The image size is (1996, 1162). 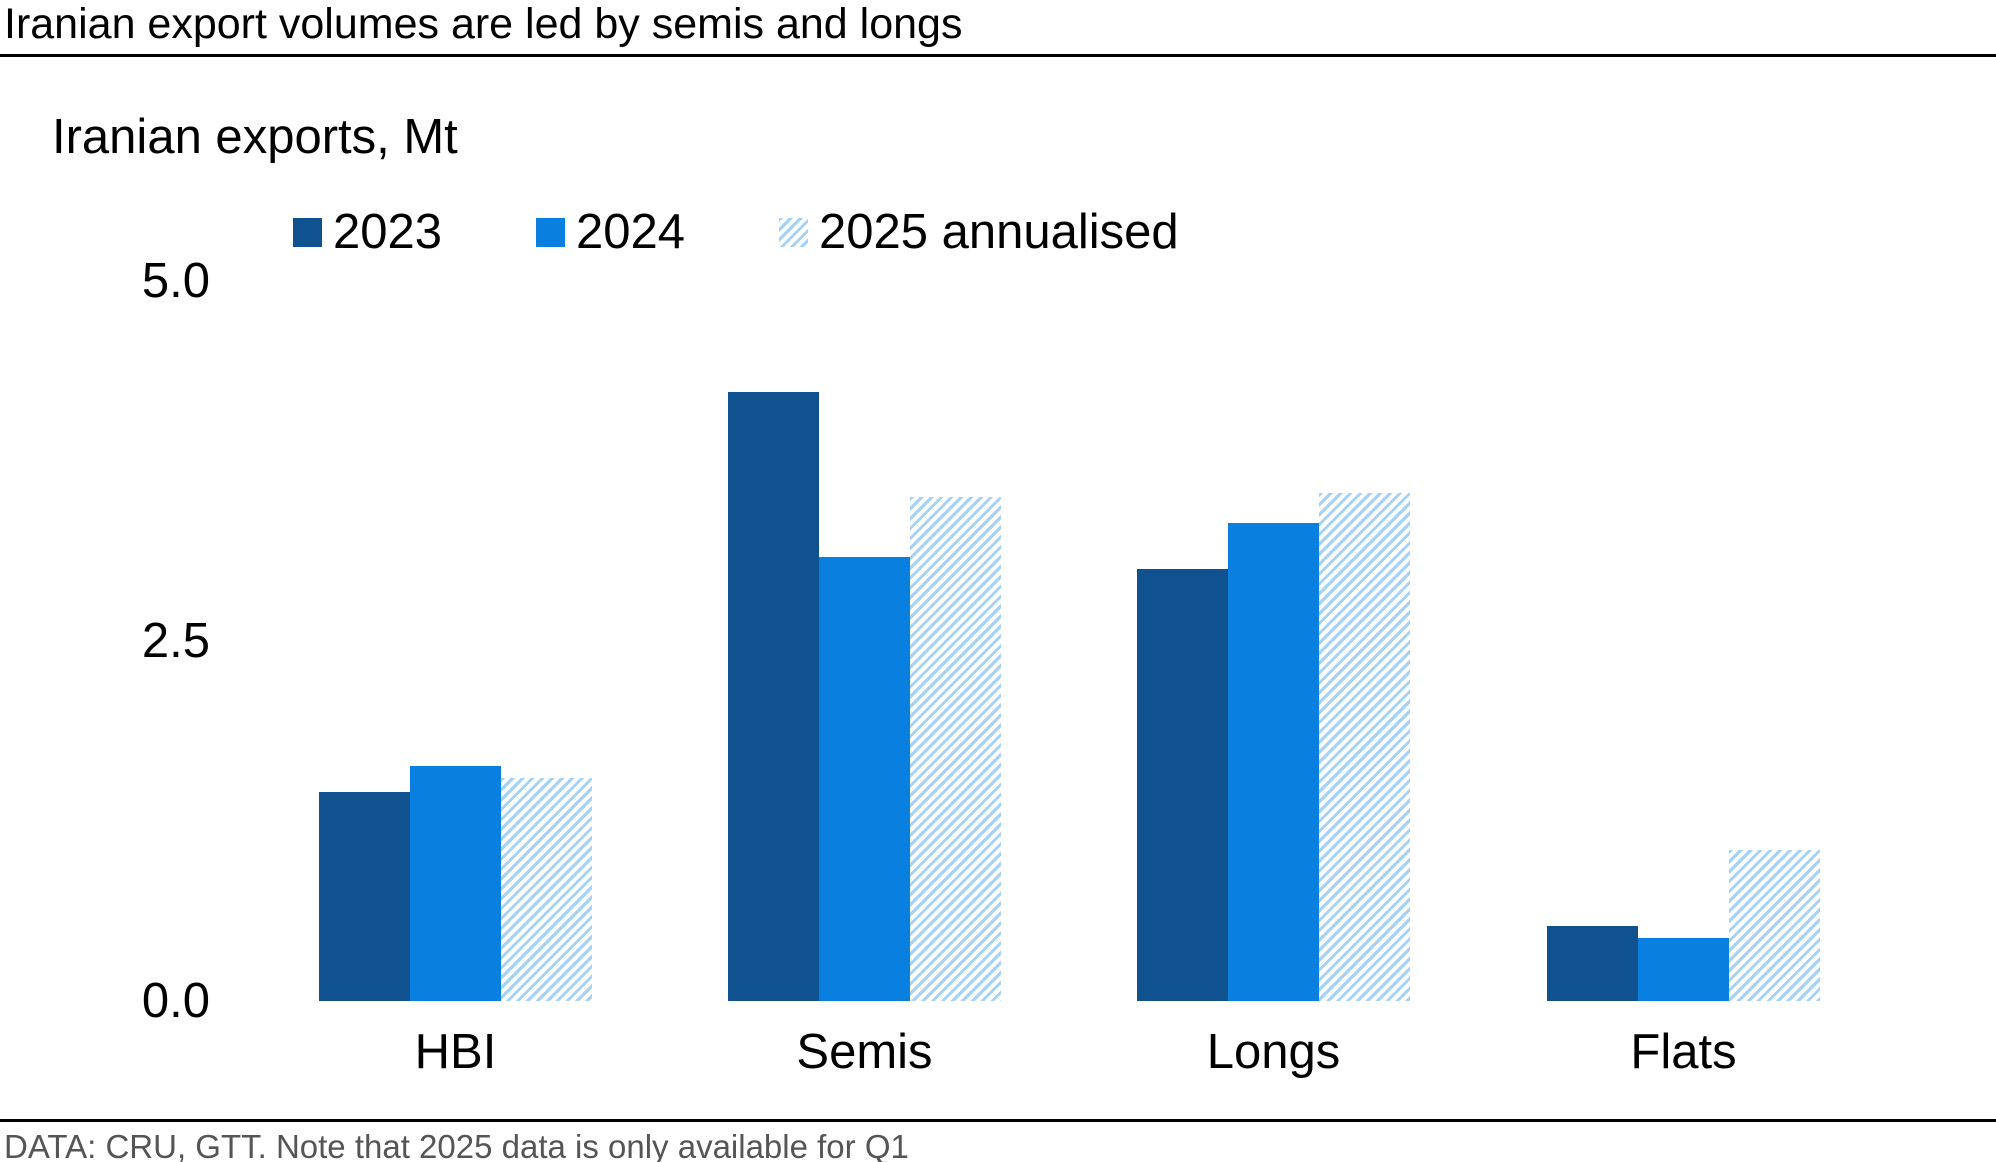 What do you see at coordinates (794, 232) in the screenshot?
I see `legend-swatch-2025-annualised` at bounding box center [794, 232].